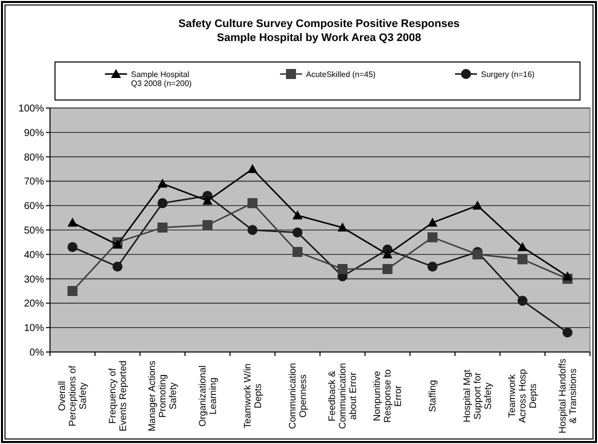 This screenshot has width=598, height=444. I want to click on x-tick-label: Nonpunitive Response to Error, so click(388, 396).